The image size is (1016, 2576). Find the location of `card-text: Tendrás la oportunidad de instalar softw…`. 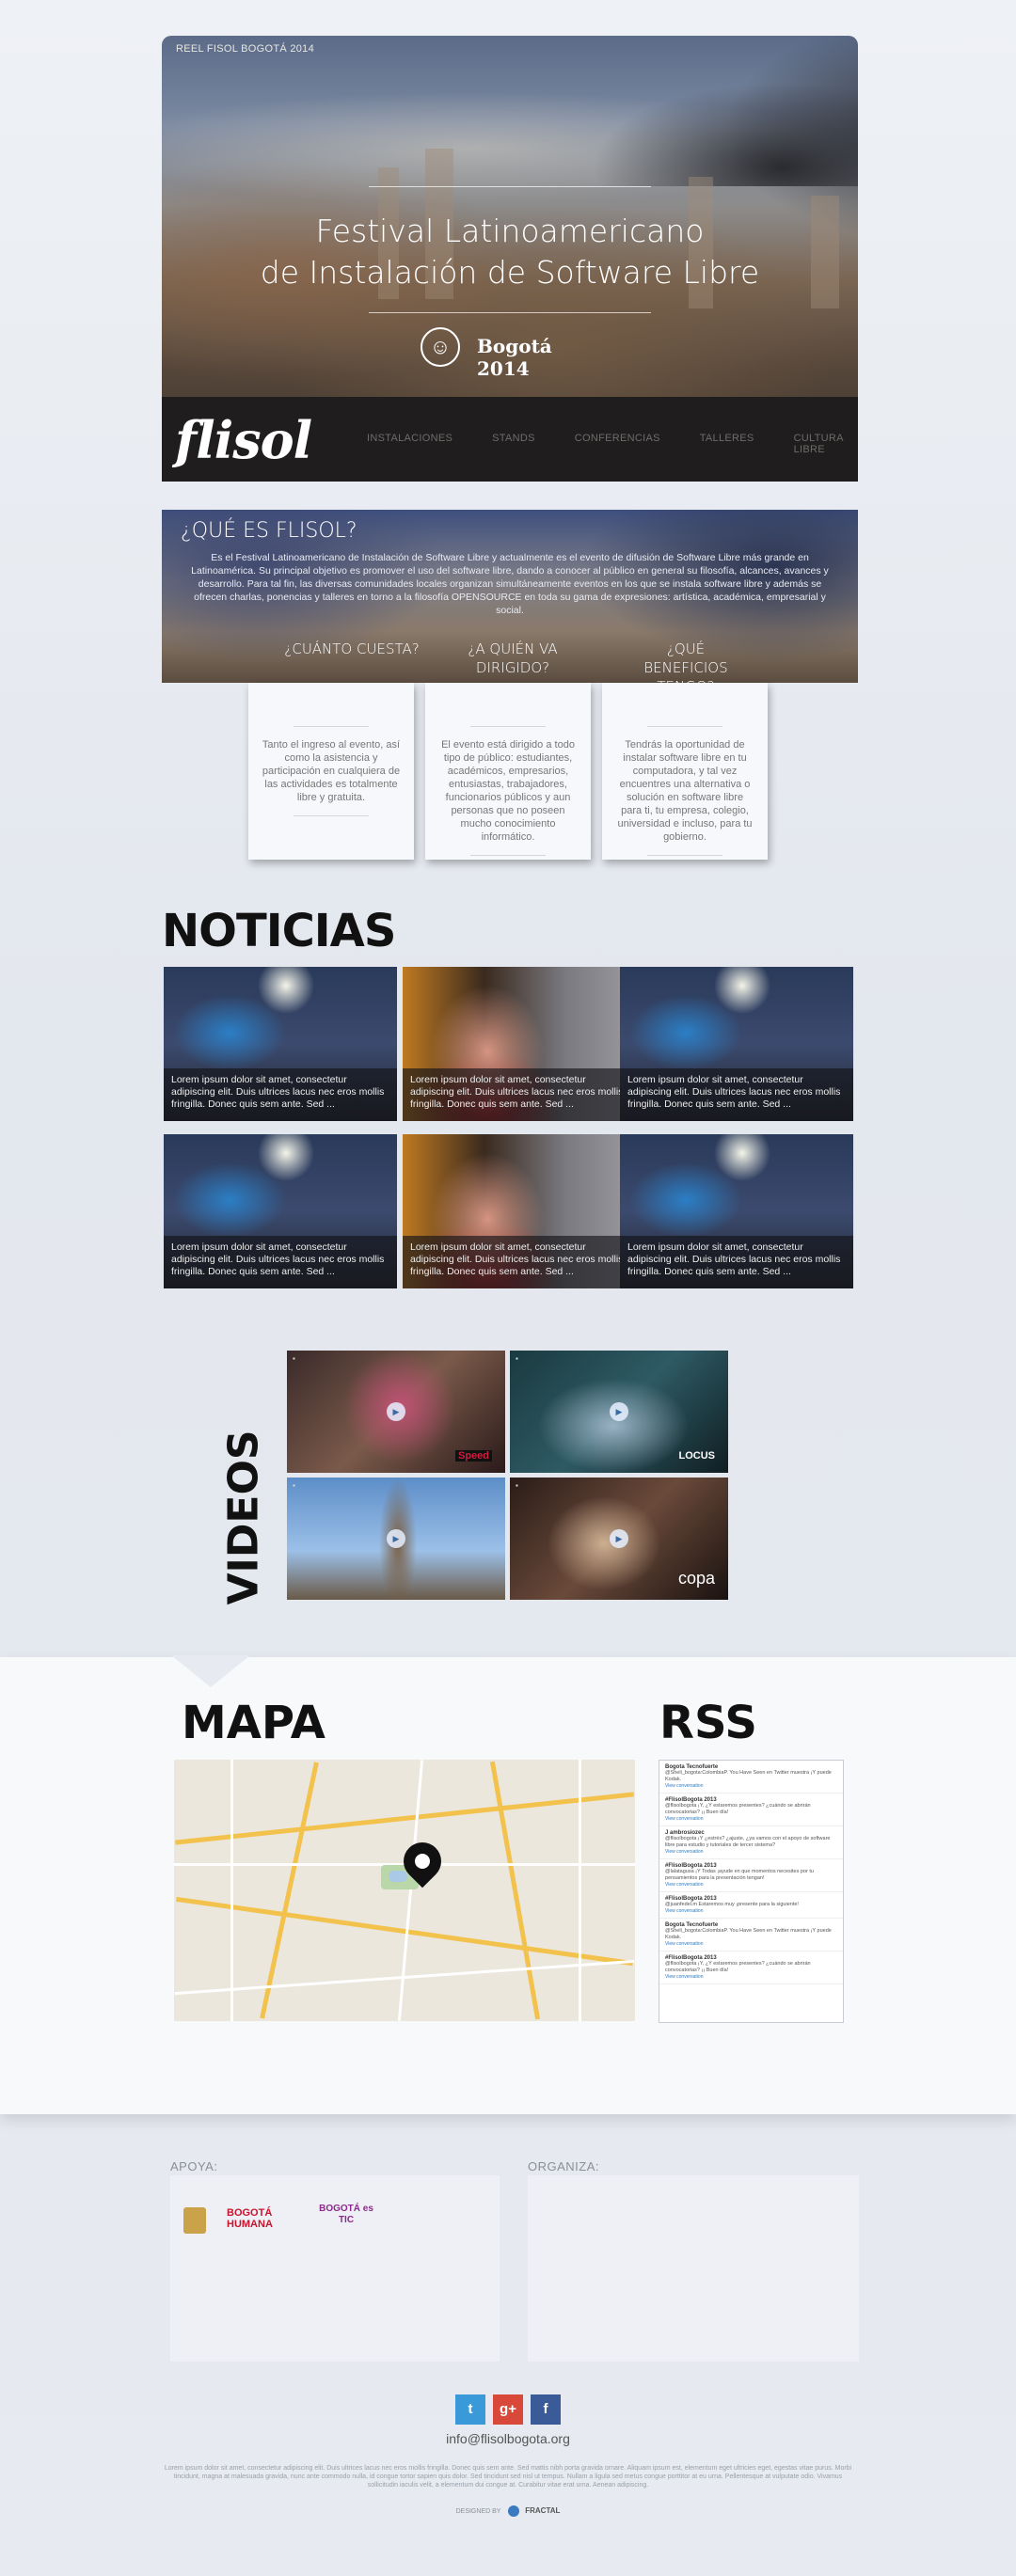

card-text: Tendrás la oportunidad de instalar softw… is located at coordinates (685, 791).